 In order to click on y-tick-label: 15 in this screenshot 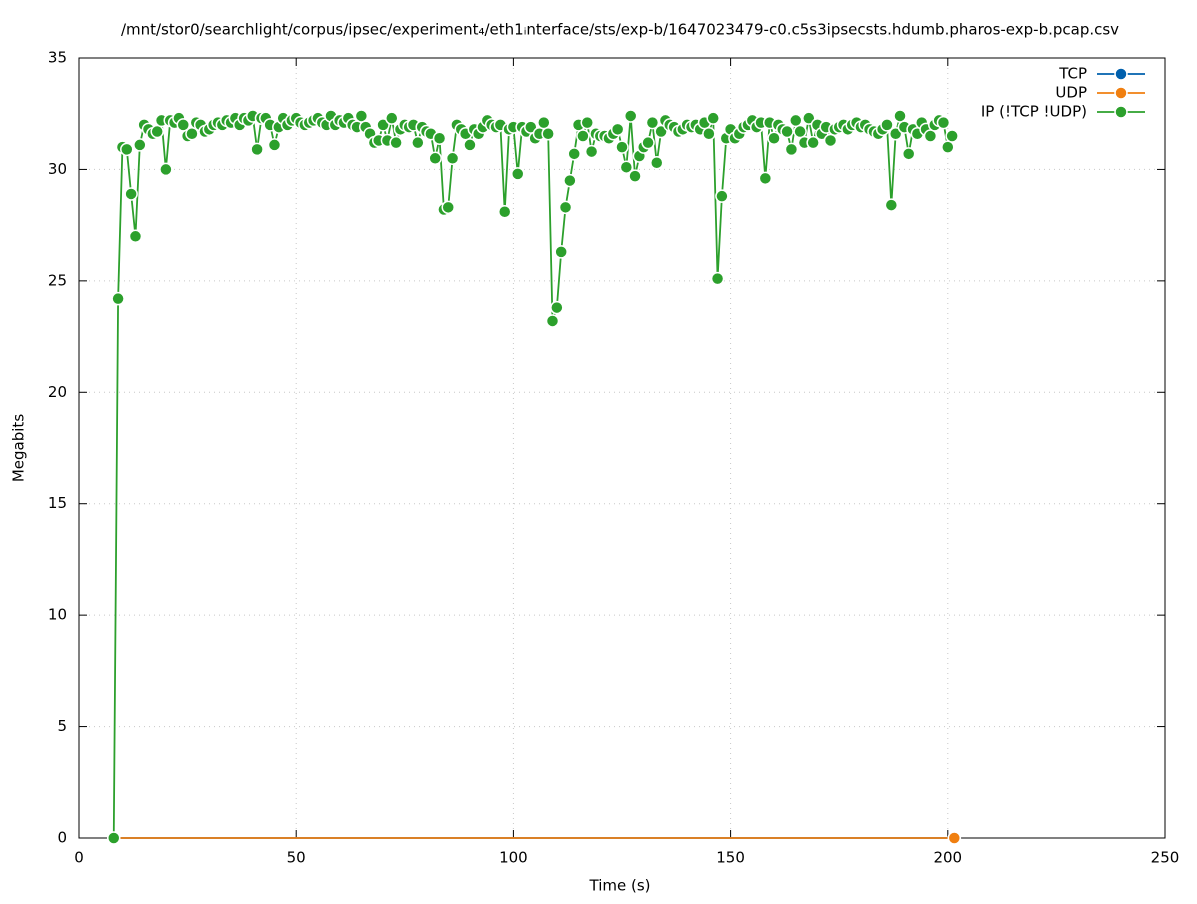, I will do `click(57, 503)`.